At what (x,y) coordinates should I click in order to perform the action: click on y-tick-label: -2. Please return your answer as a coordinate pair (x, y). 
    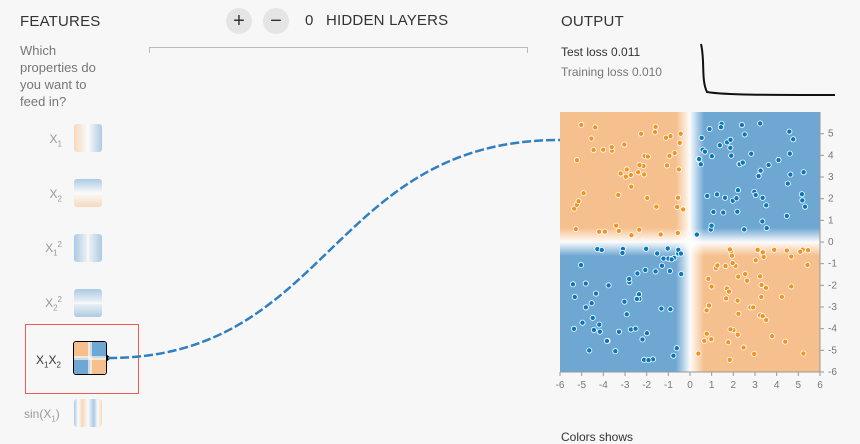
    Looking at the image, I should click on (832, 285).